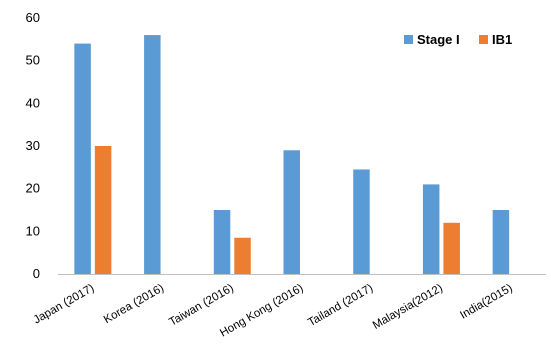 The width and height of the screenshot is (551, 358). What do you see at coordinates (340, 305) in the screenshot?
I see `x-tick-label: Tailand (2017)` at bounding box center [340, 305].